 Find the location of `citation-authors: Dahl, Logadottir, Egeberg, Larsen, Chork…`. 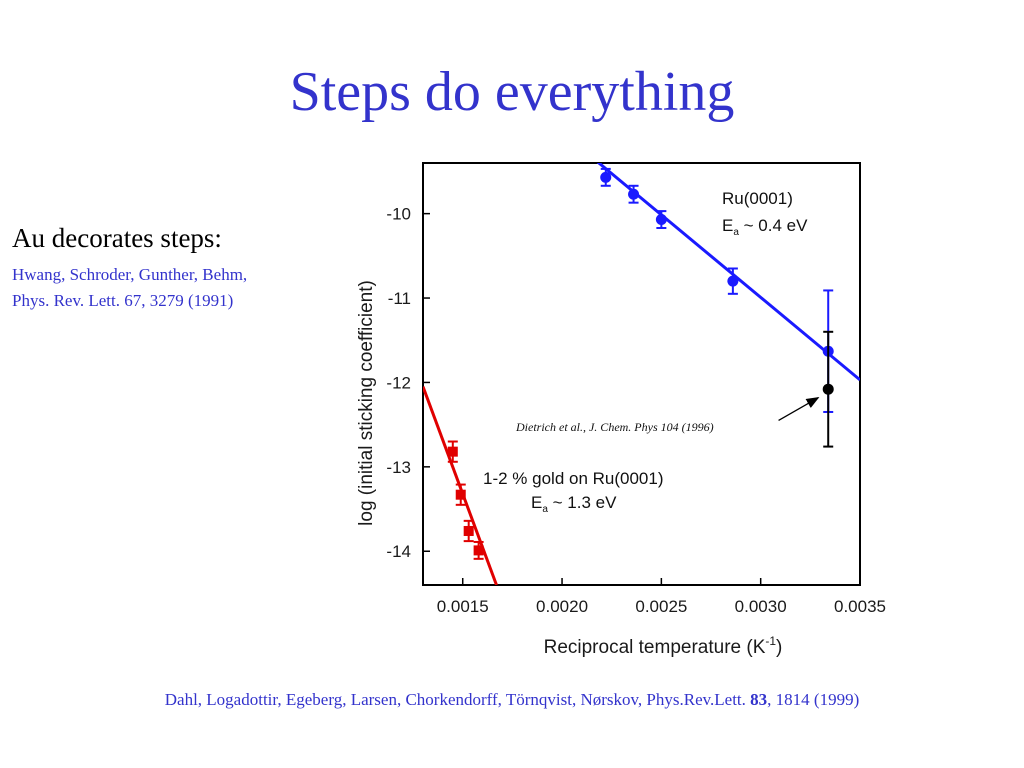

citation-authors: Dahl, Logadottir, Egeberg, Larsen, Chork… is located at coordinates (457, 699).